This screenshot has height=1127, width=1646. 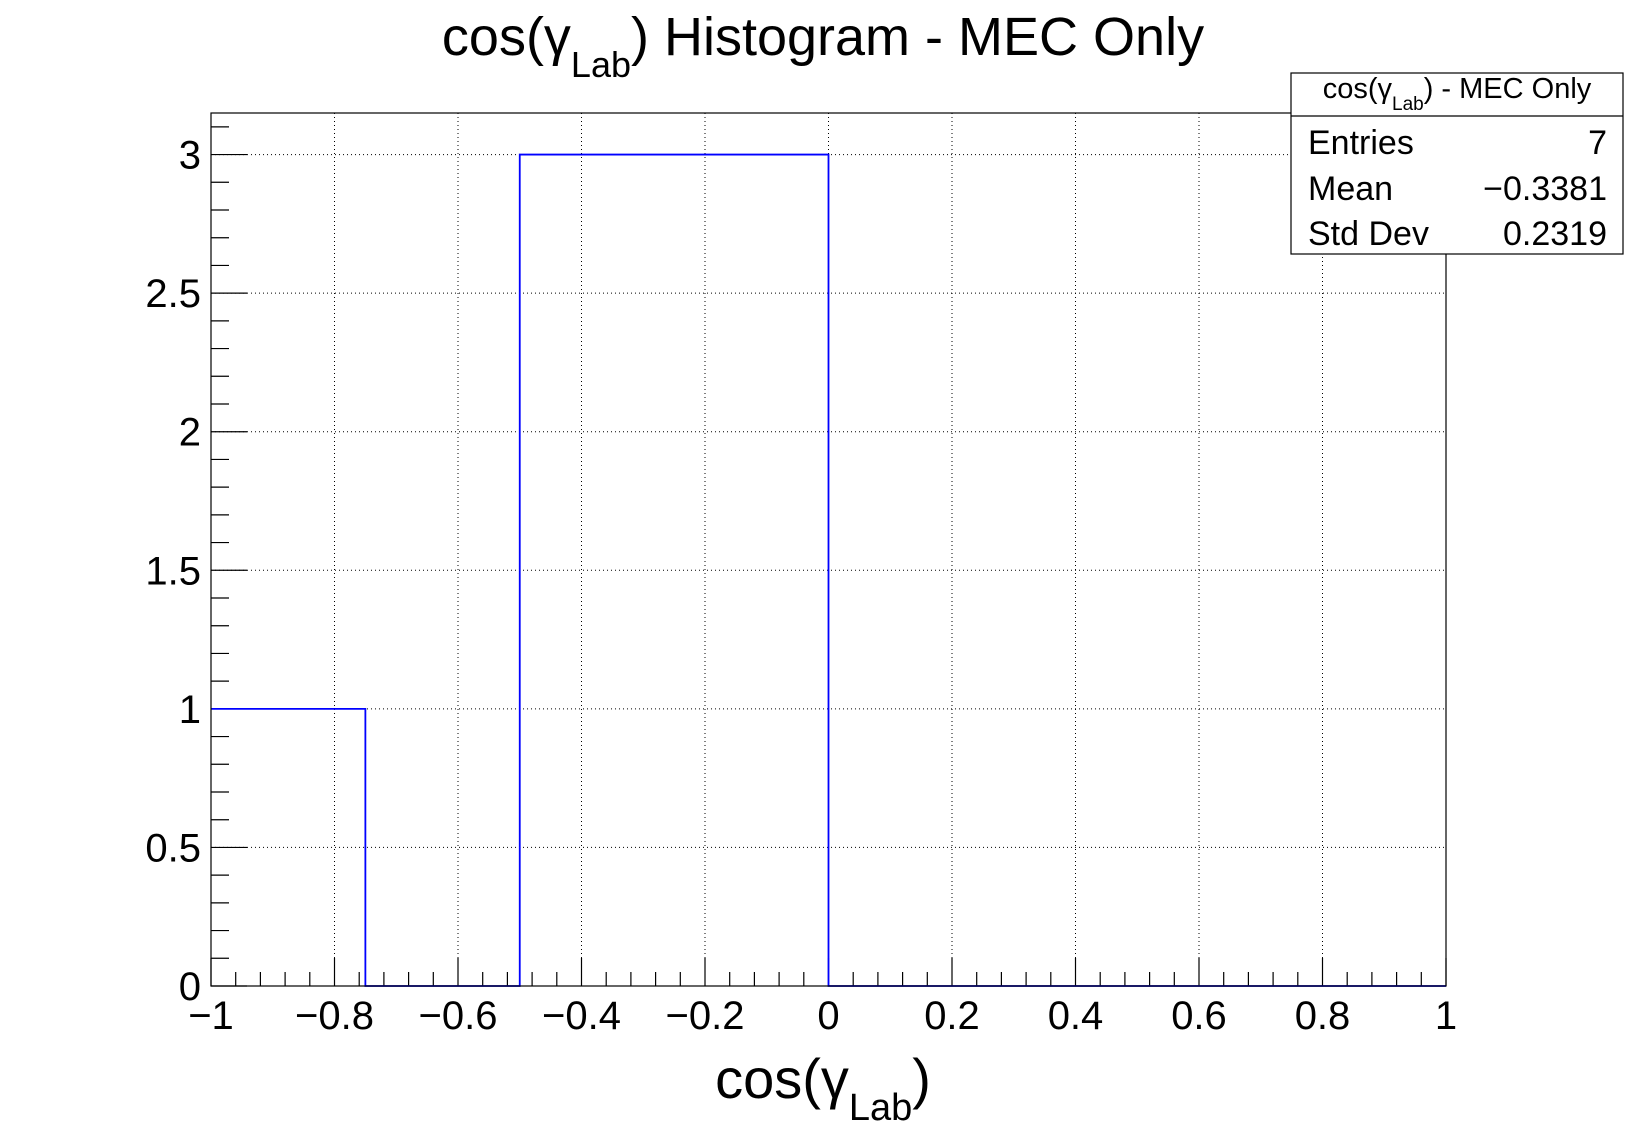 I want to click on chart-title: cos(γLab) Histogram - MEC Only, so click(x=823, y=46).